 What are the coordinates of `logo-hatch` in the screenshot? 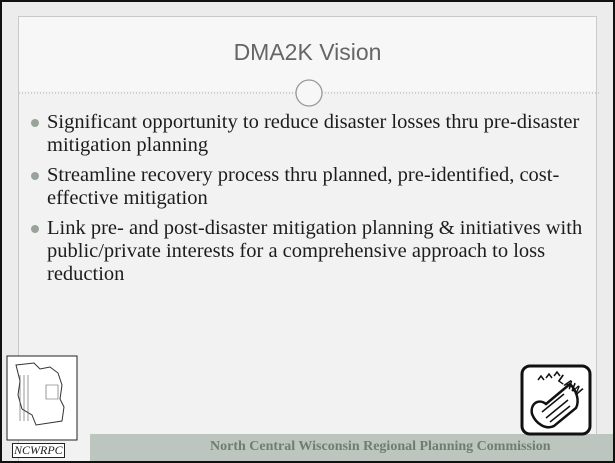 It's located at (39, 398).